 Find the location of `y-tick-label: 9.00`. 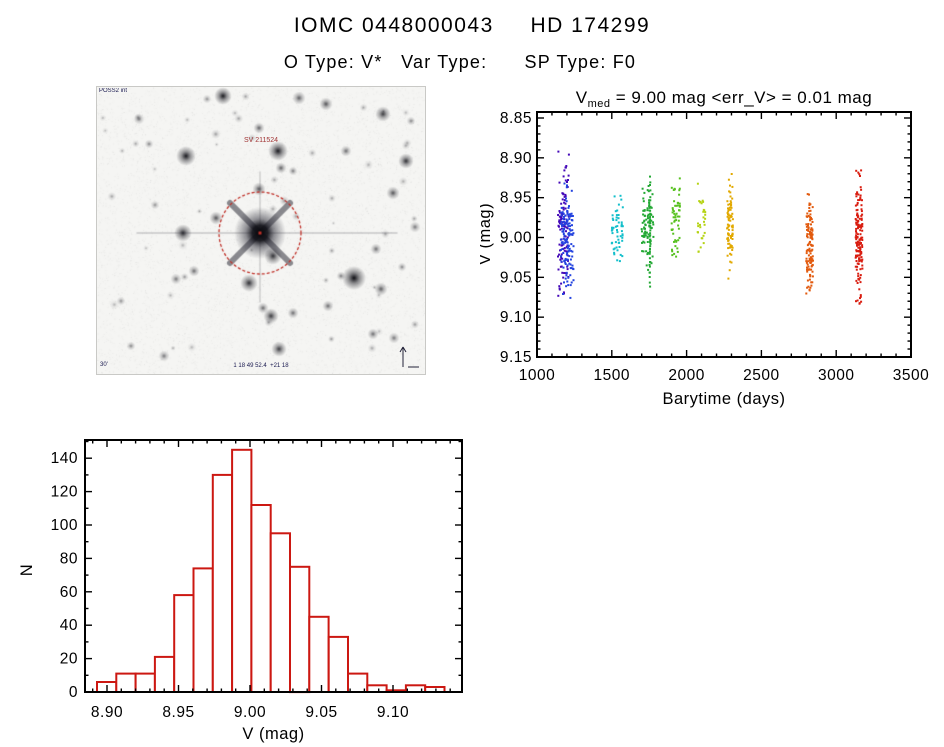

y-tick-label: 9.00 is located at coordinates (516, 238).